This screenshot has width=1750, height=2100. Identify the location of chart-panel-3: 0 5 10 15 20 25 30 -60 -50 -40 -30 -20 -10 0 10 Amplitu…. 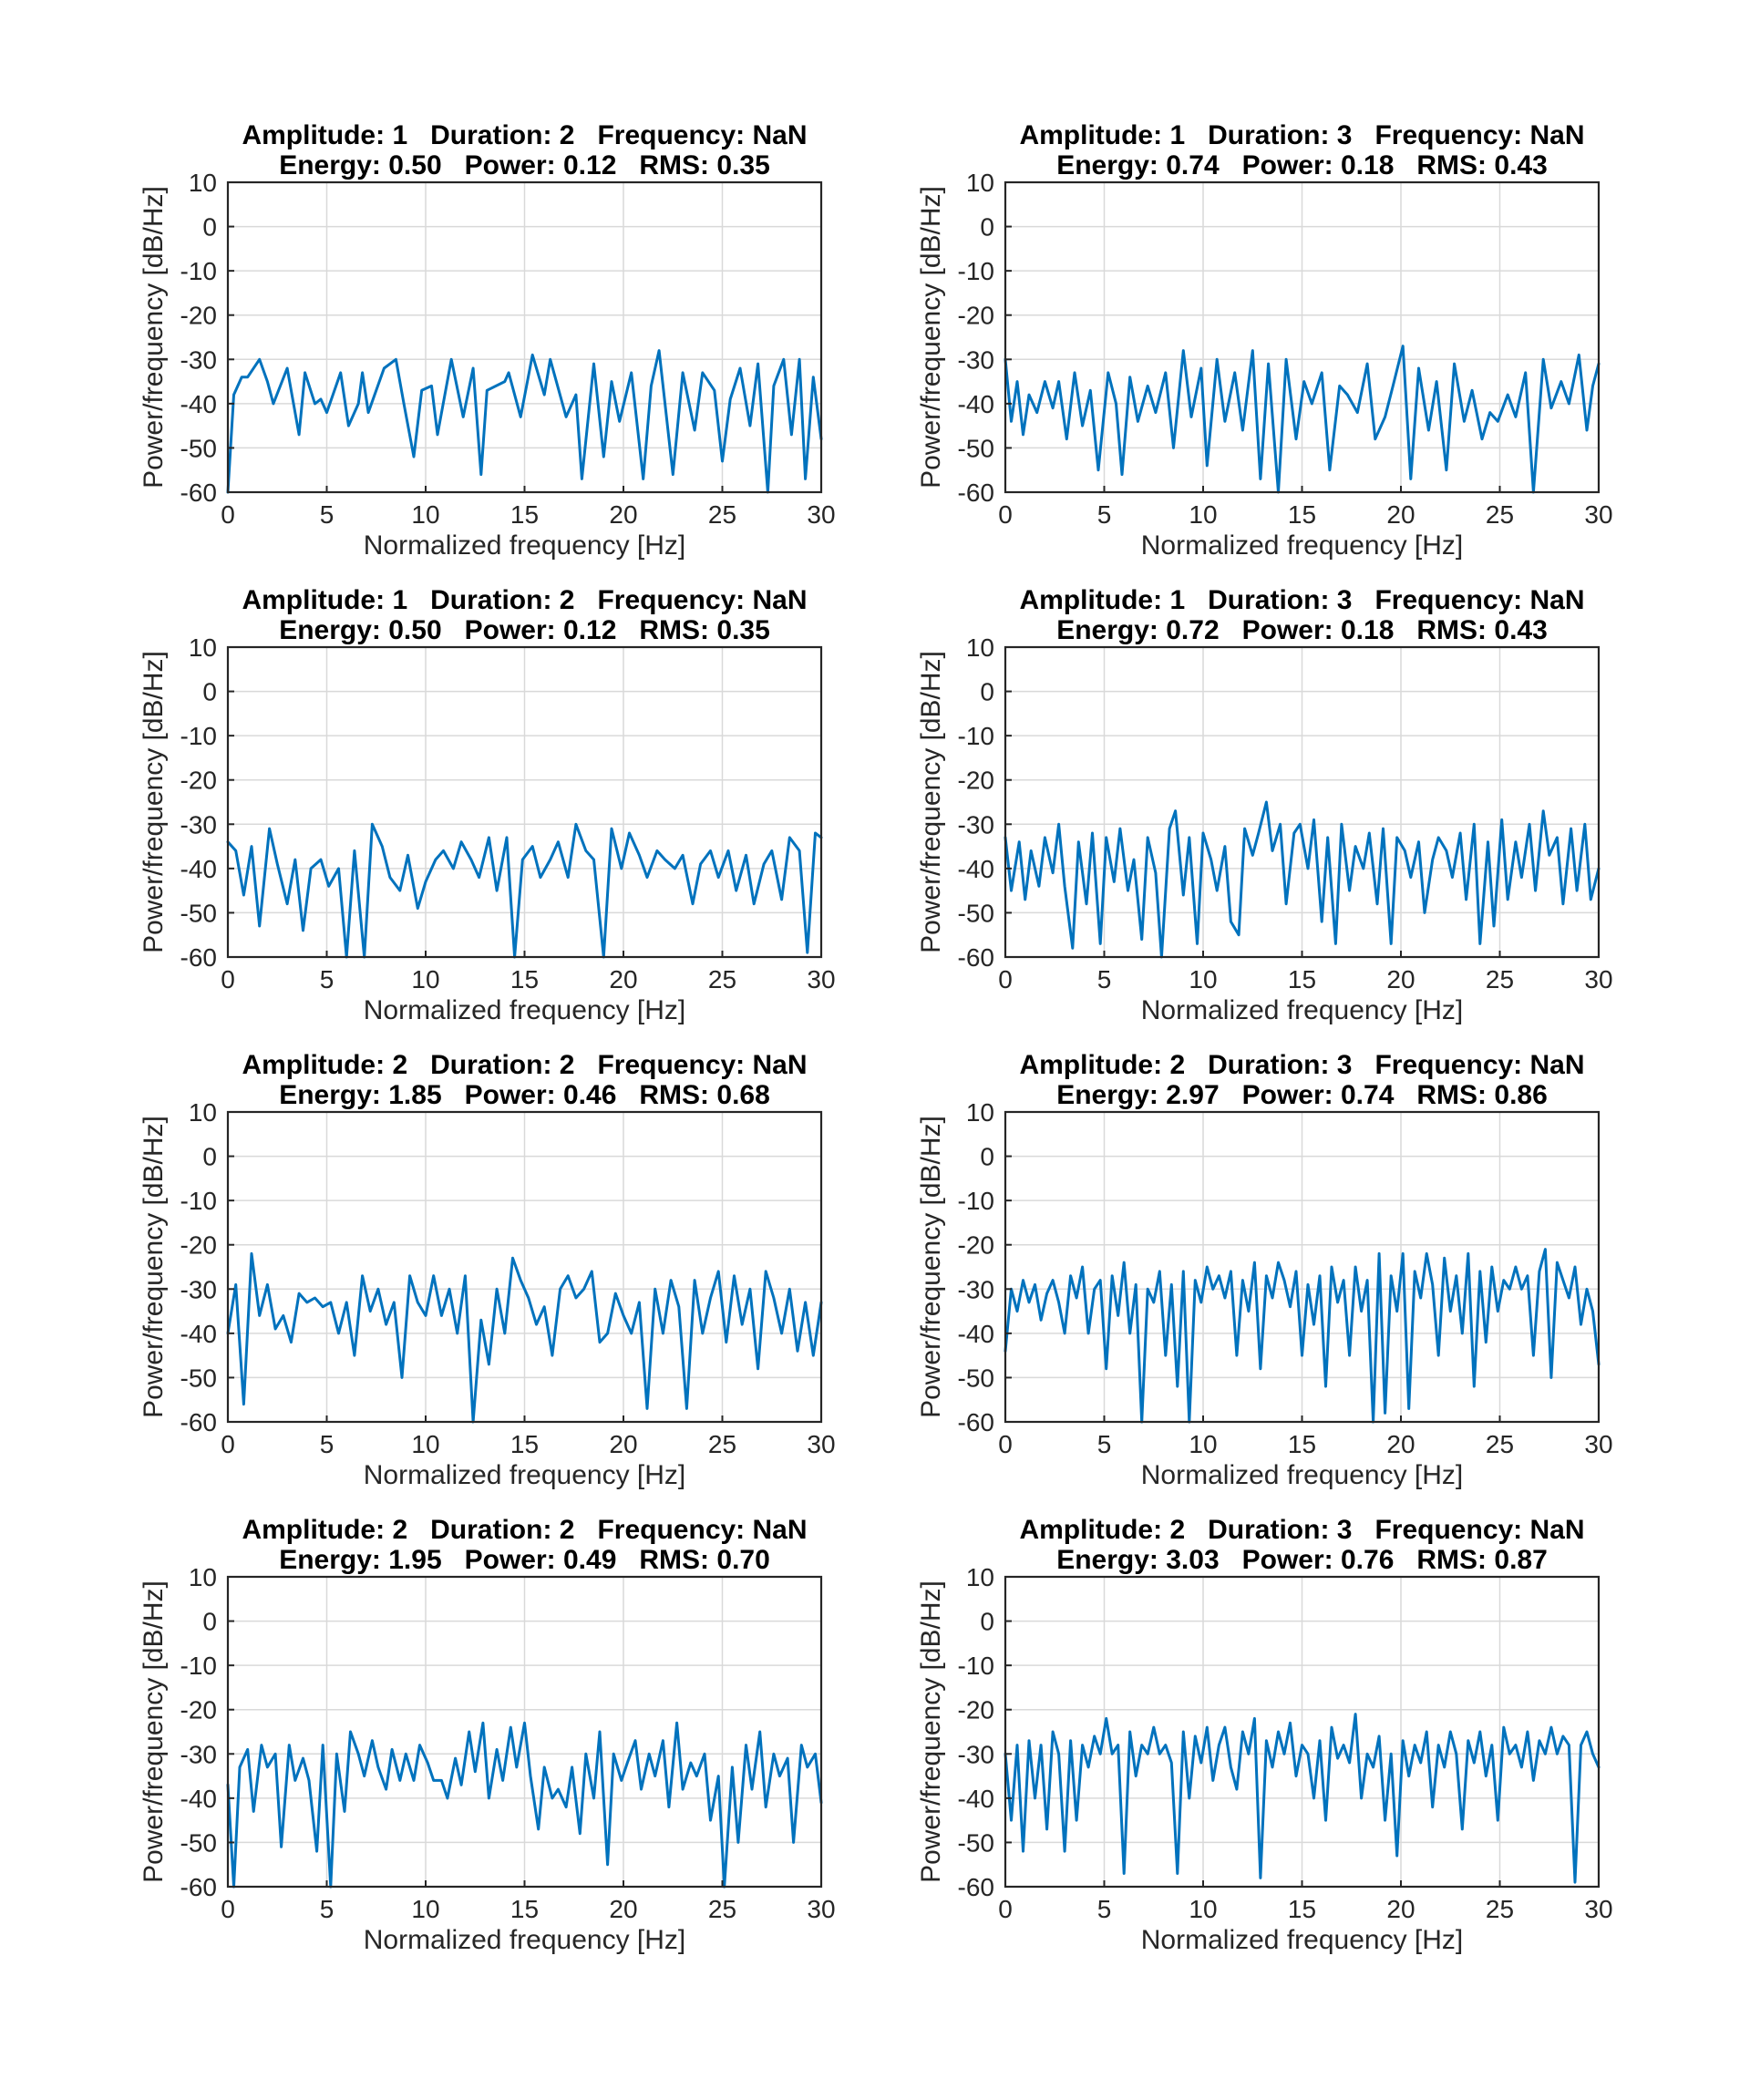
(488, 805).